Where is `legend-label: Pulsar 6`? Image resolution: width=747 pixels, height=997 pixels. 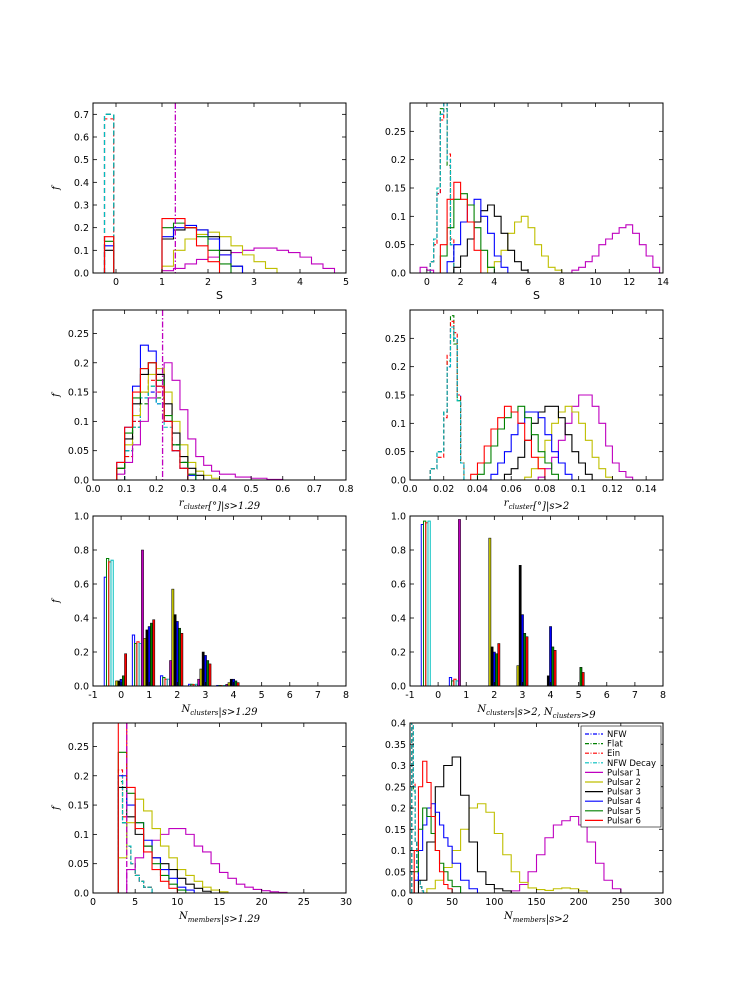
legend-label: Pulsar 6 is located at coordinates (624, 821).